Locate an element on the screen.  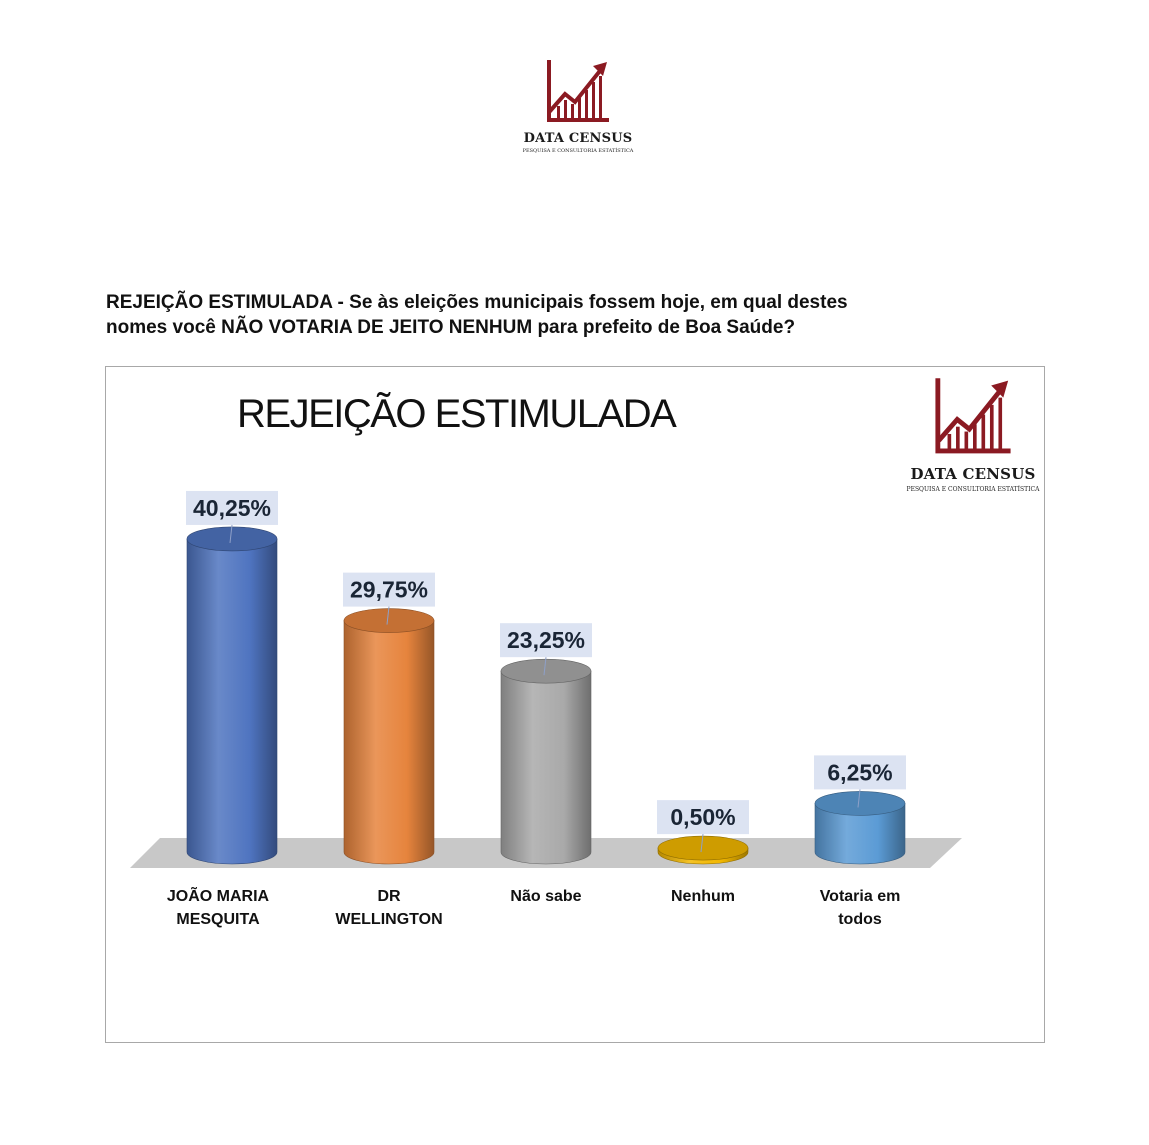
data-label-0: 40,25% is located at coordinates (232, 516).